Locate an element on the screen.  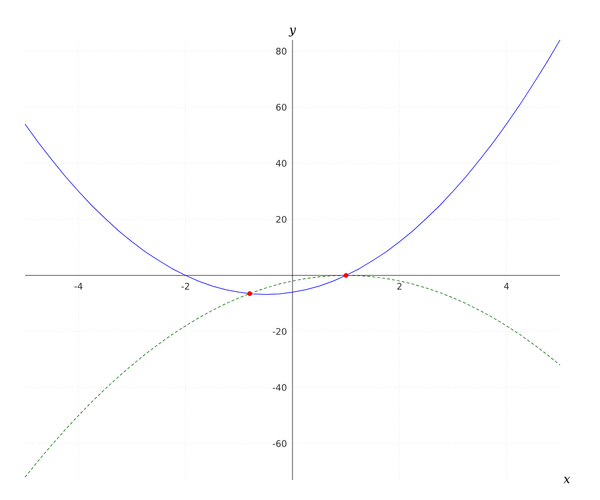
y-tick-label: -20 is located at coordinates (279, 331).